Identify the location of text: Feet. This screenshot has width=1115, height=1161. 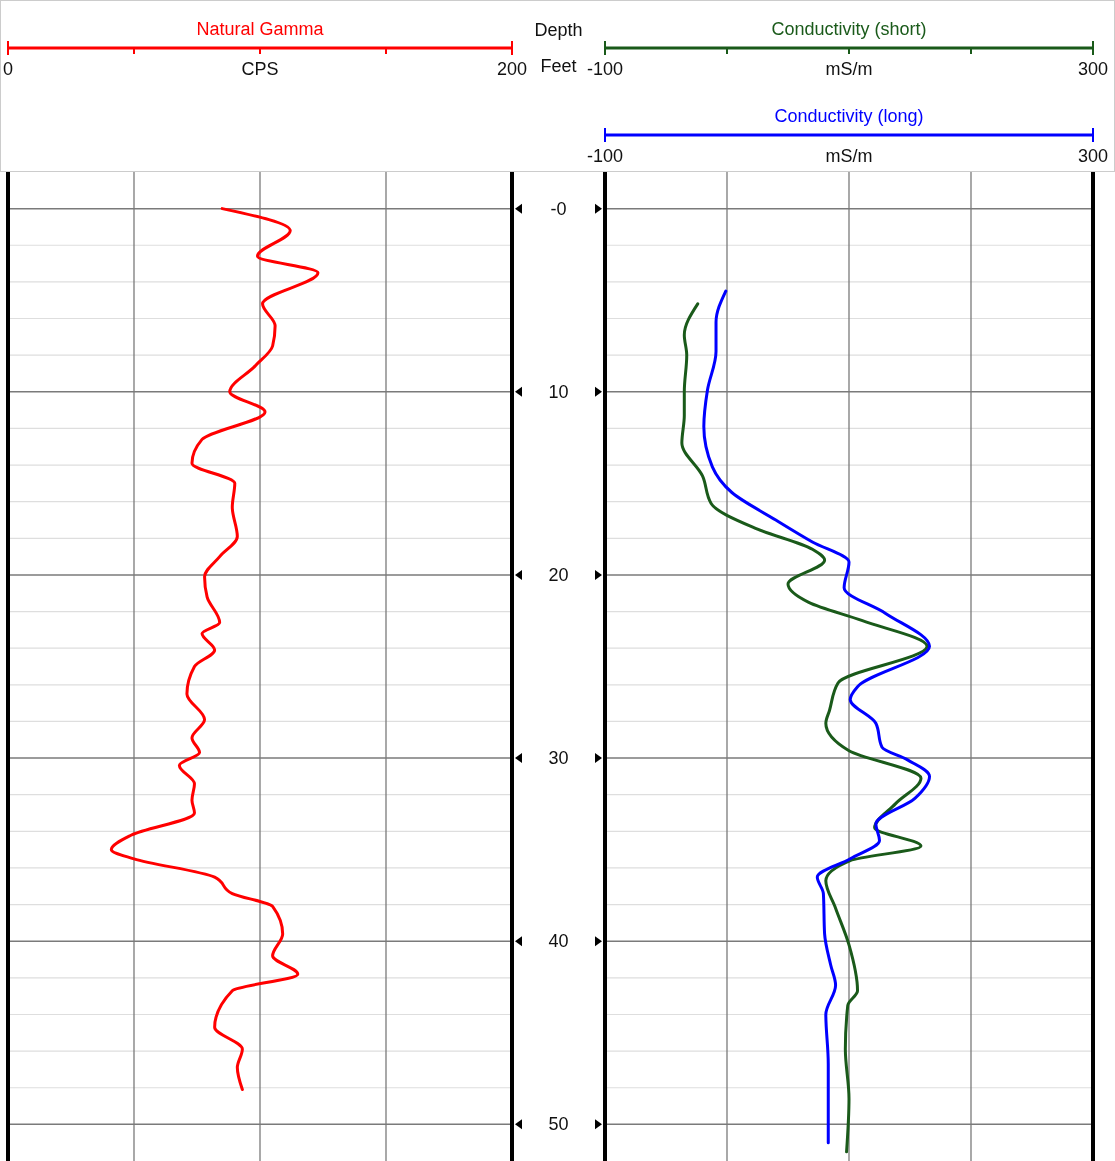
(558, 66).